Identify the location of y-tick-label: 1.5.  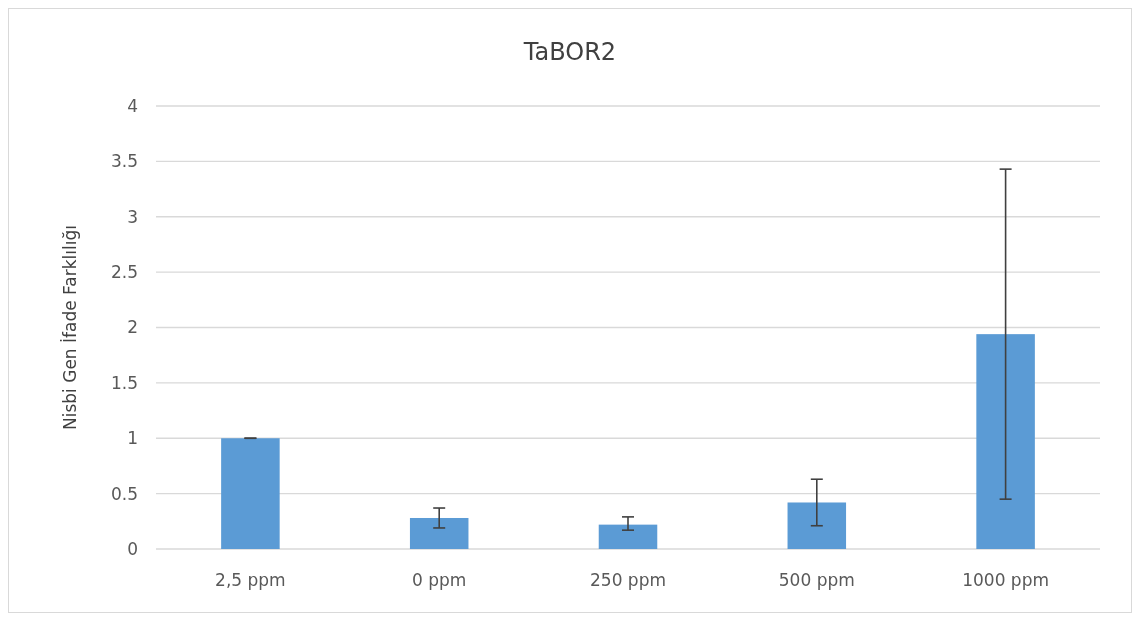
(124, 382).